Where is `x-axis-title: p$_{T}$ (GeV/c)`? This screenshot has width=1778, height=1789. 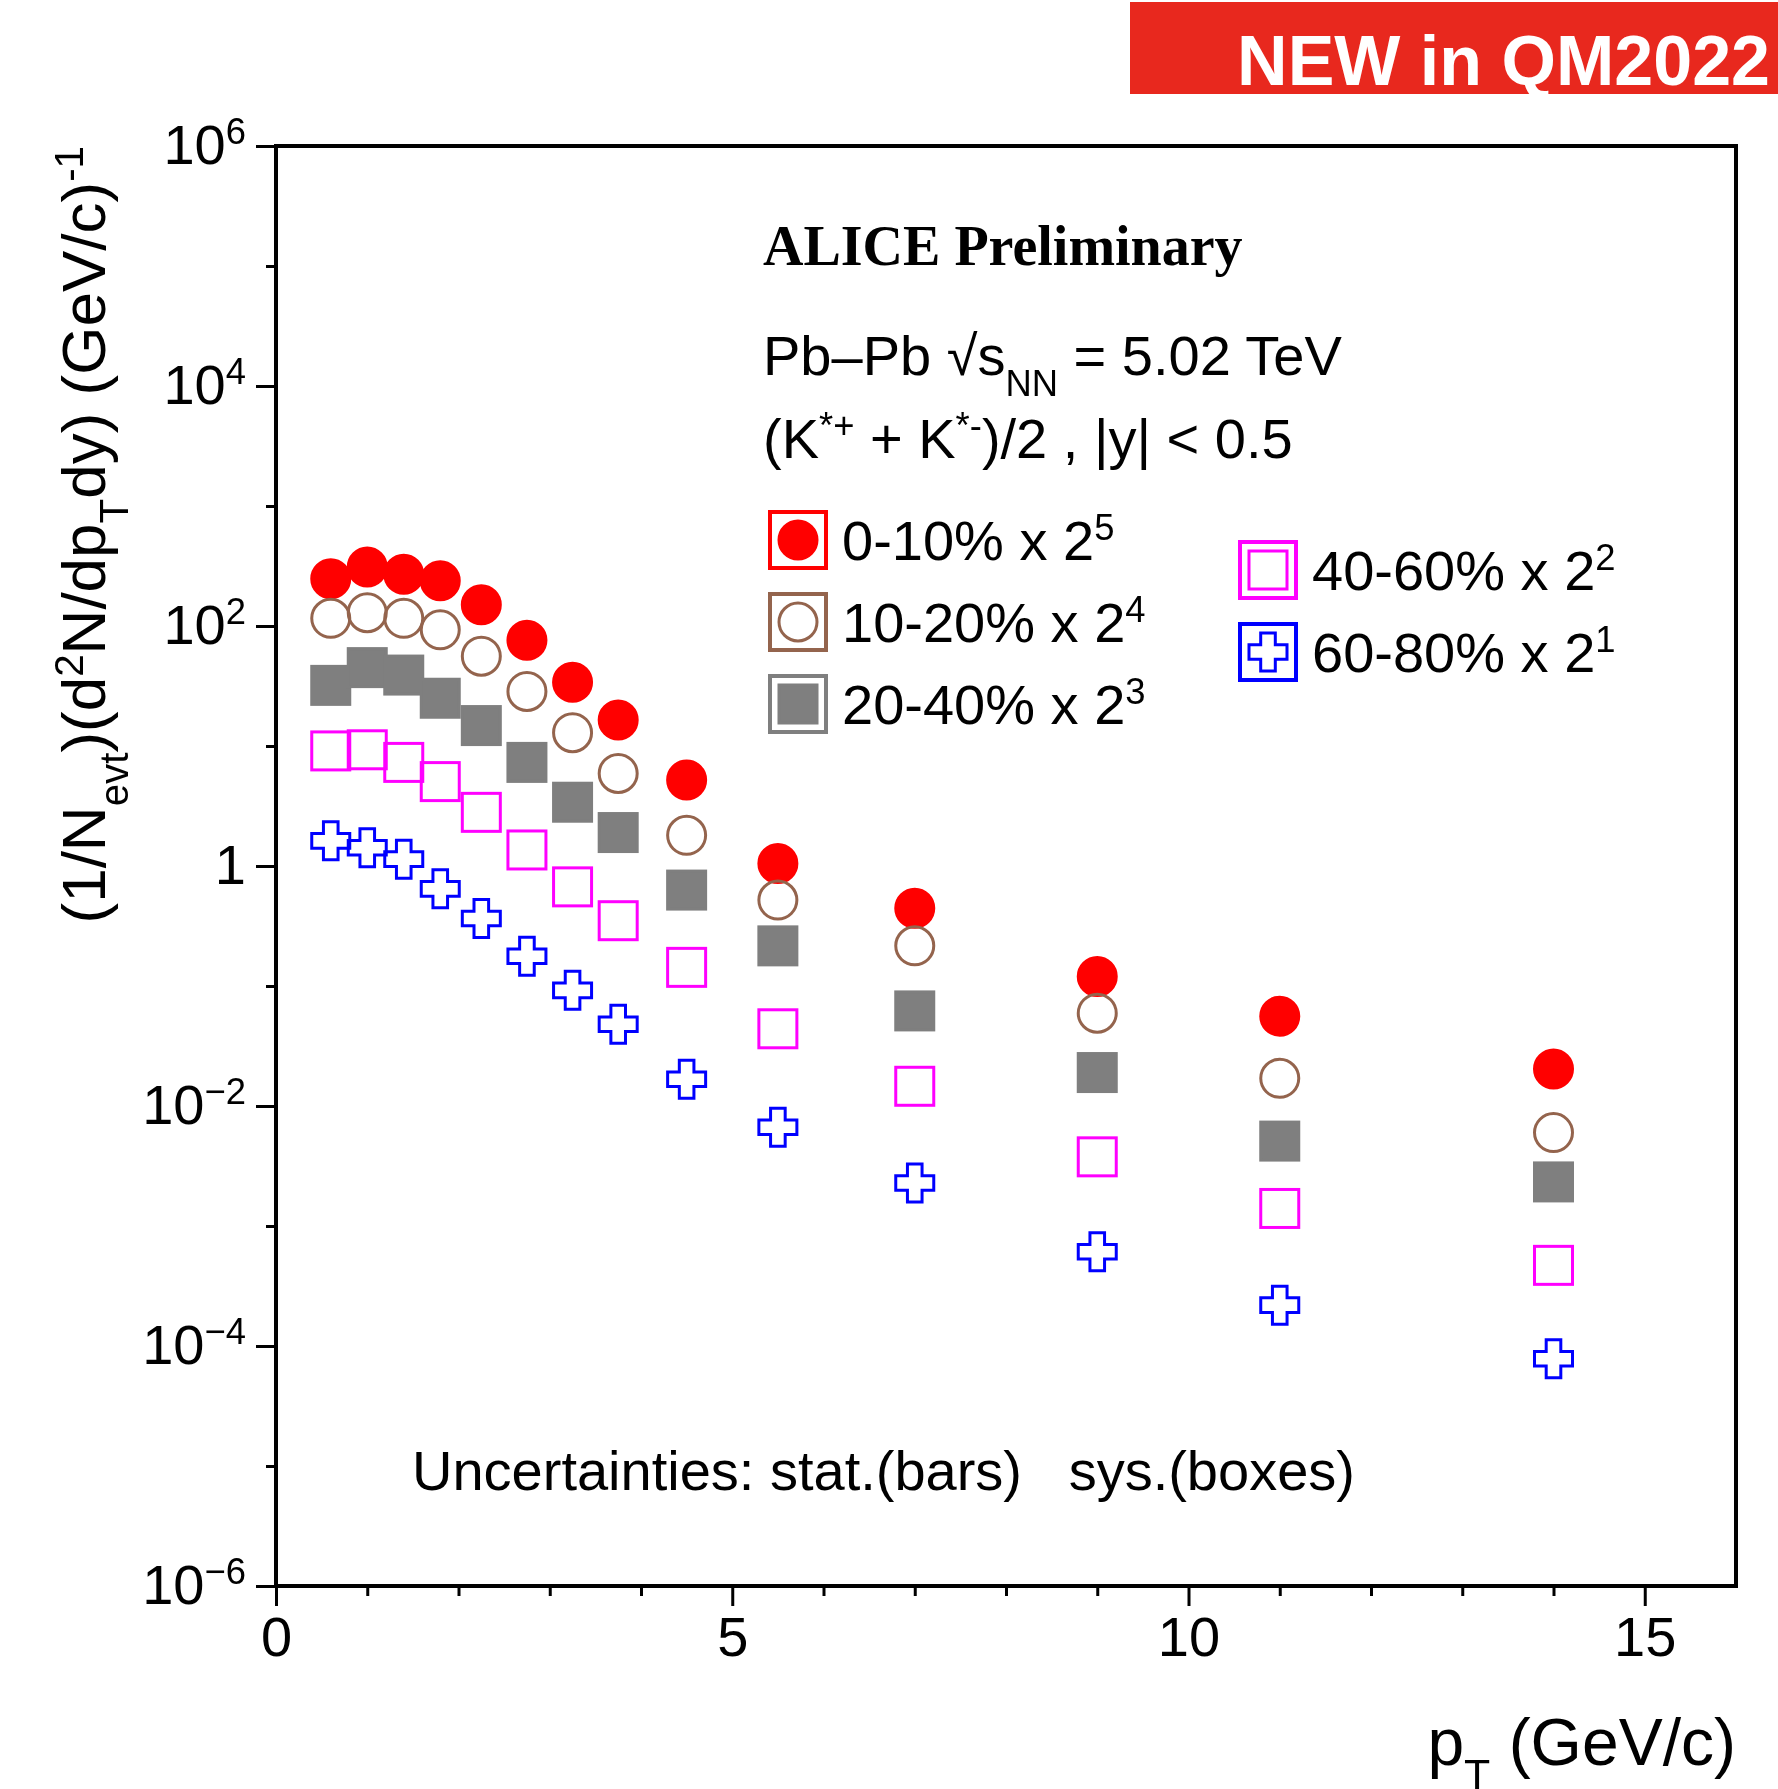 x-axis-title: p$_{T}$ (GeV/c) is located at coordinates (1581, 1747).